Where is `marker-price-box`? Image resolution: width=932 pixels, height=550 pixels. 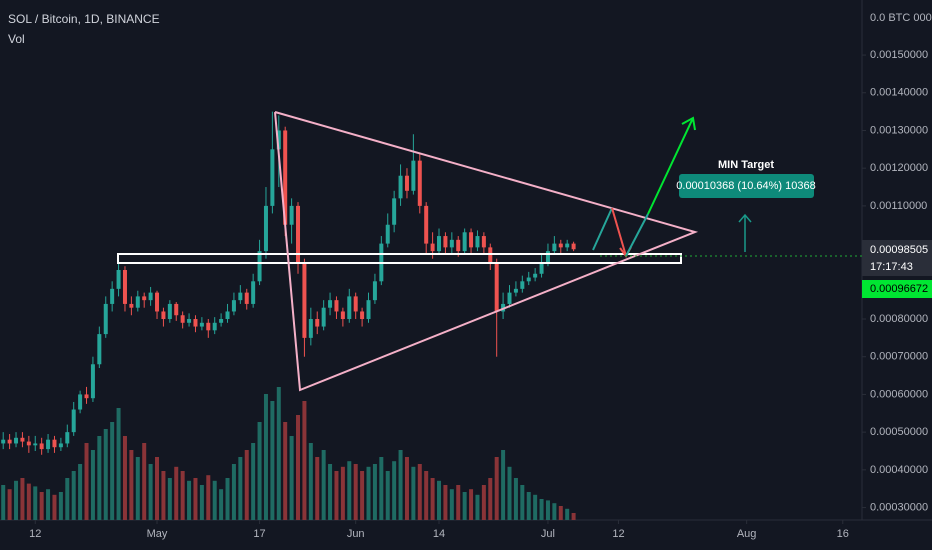
marker-price-box is located at coordinates (897, 289).